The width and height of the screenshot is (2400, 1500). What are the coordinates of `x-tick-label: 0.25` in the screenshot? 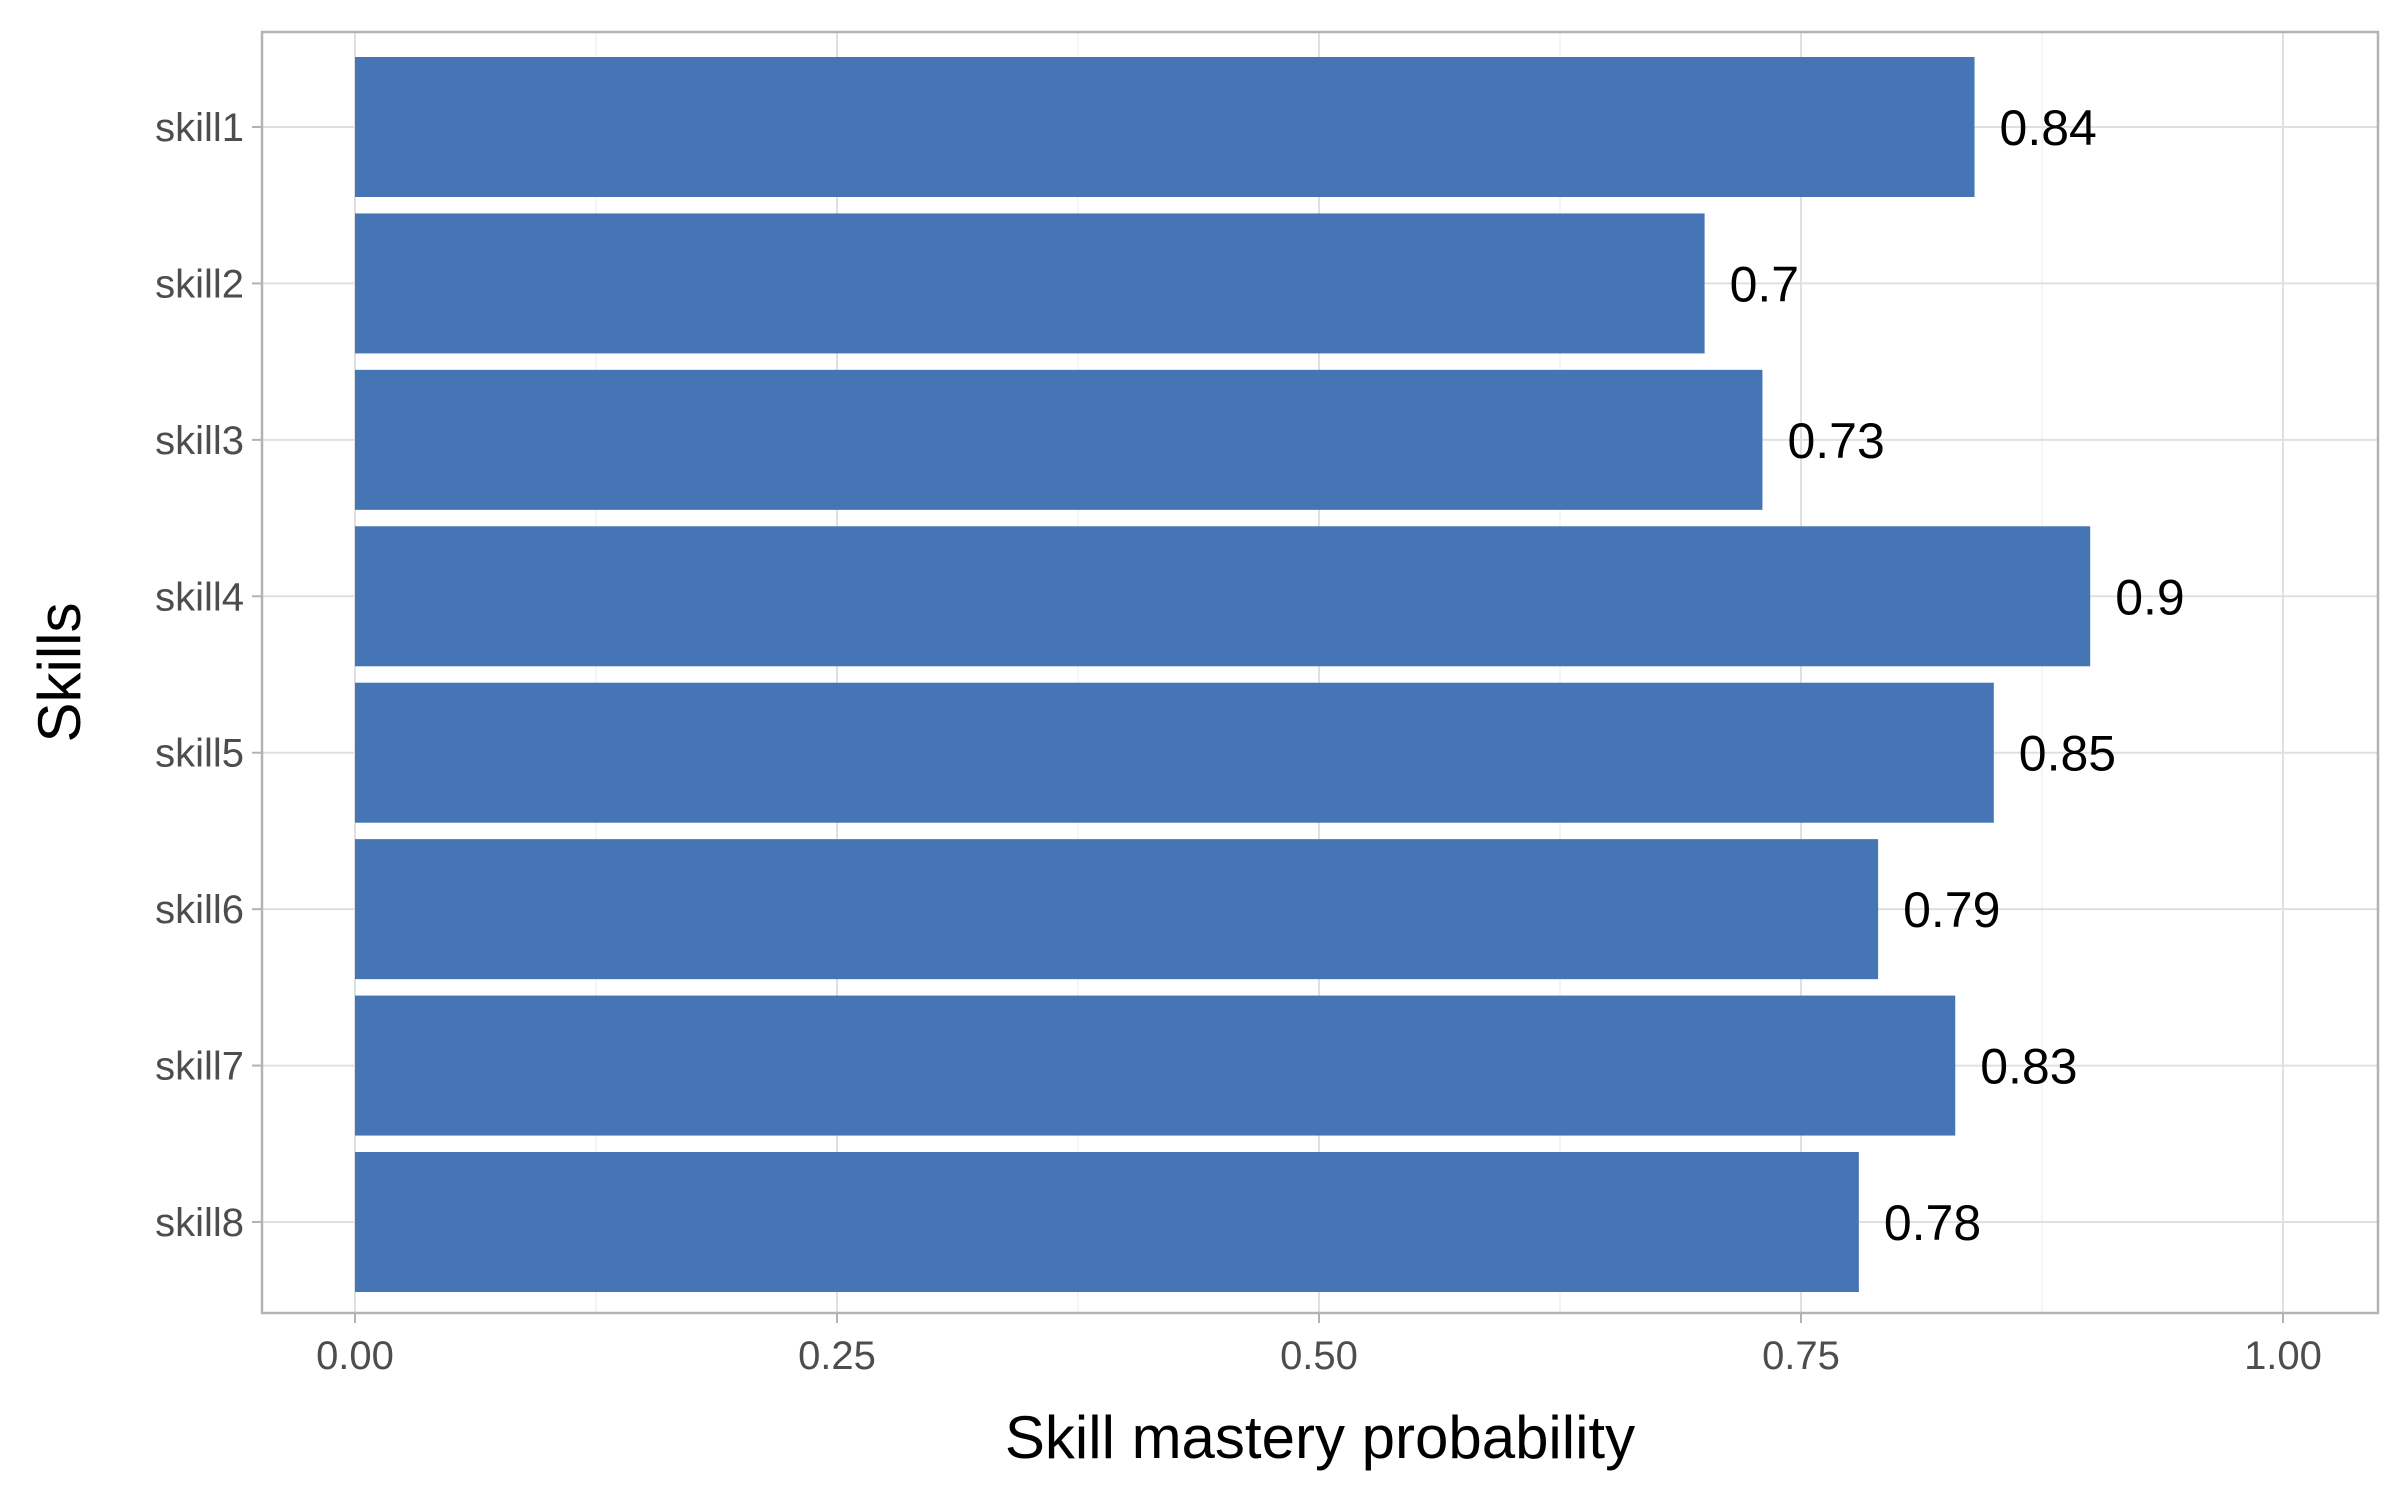 It's located at (837, 1356).